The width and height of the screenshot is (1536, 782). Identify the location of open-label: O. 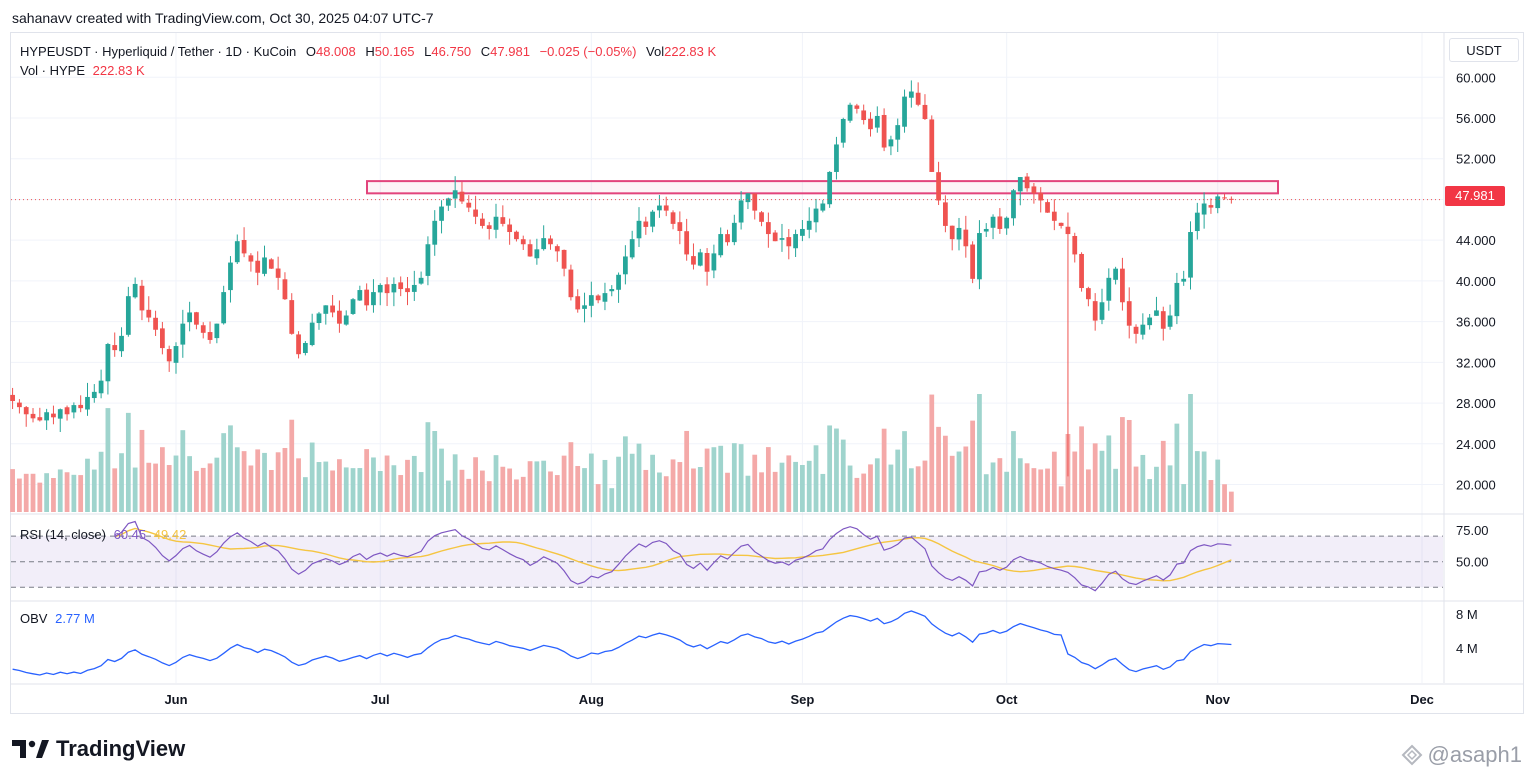
(310, 51).